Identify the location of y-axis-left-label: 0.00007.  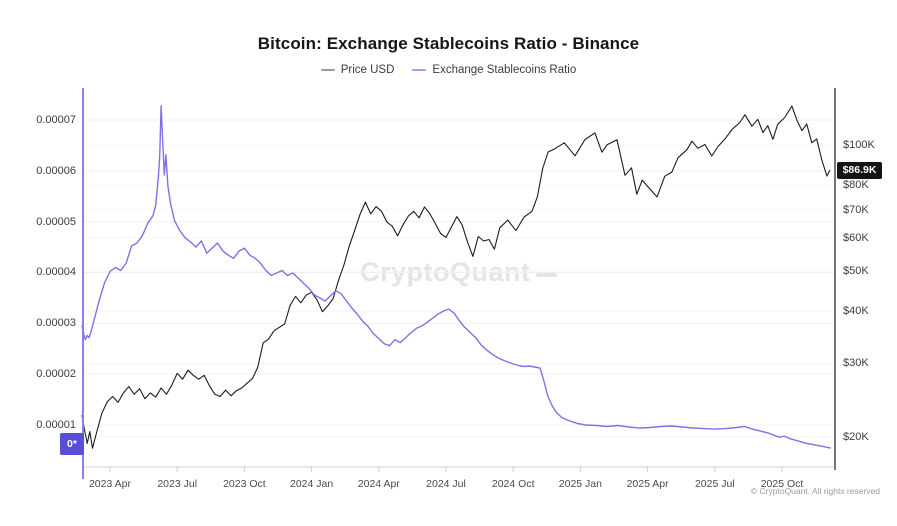
(56, 120).